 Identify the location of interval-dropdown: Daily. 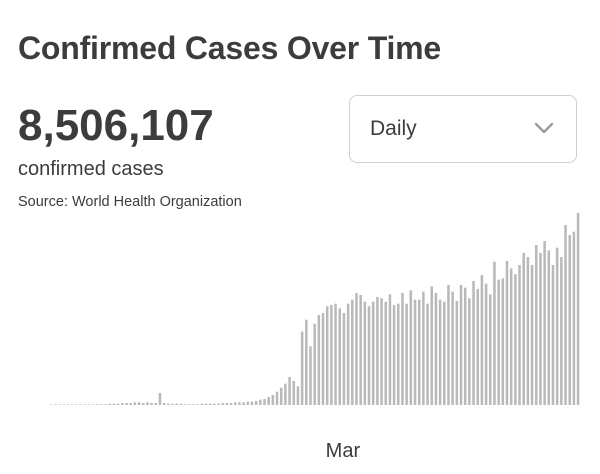
(463, 129).